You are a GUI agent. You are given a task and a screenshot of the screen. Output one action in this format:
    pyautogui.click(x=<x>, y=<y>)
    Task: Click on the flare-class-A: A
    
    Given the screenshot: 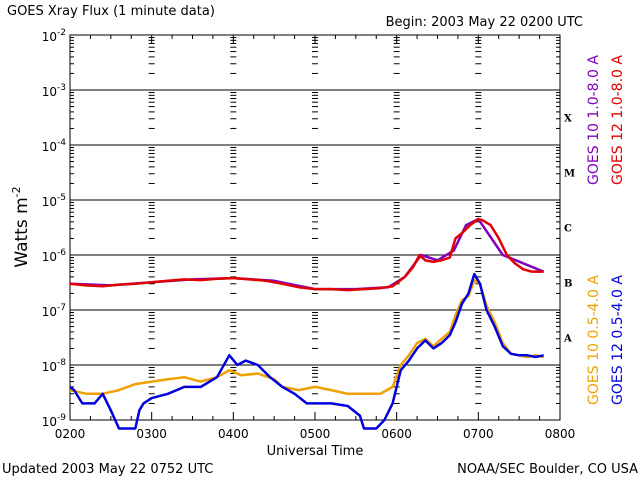 What is the action you would take?
    pyautogui.click(x=567, y=339)
    